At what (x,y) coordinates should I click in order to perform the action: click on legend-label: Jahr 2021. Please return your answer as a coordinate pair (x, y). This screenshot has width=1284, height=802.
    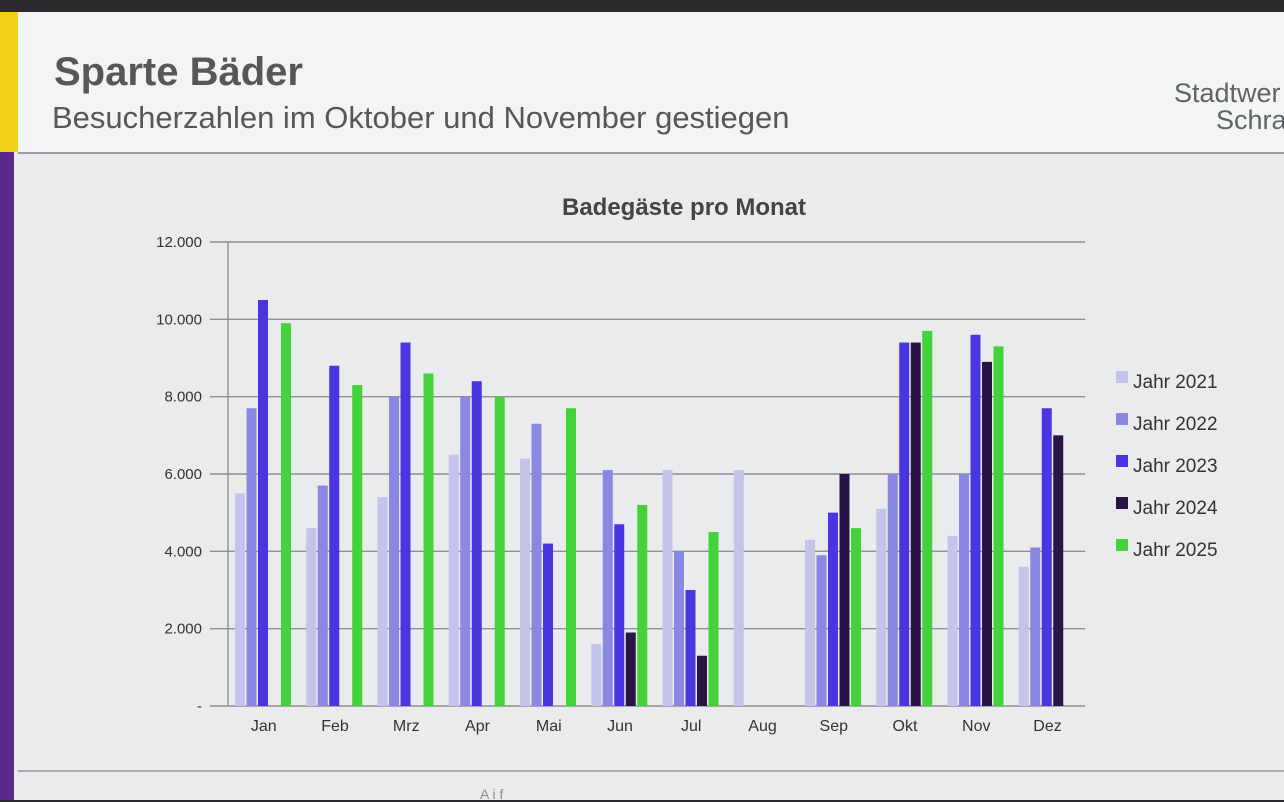
    Looking at the image, I should click on (1175, 382).